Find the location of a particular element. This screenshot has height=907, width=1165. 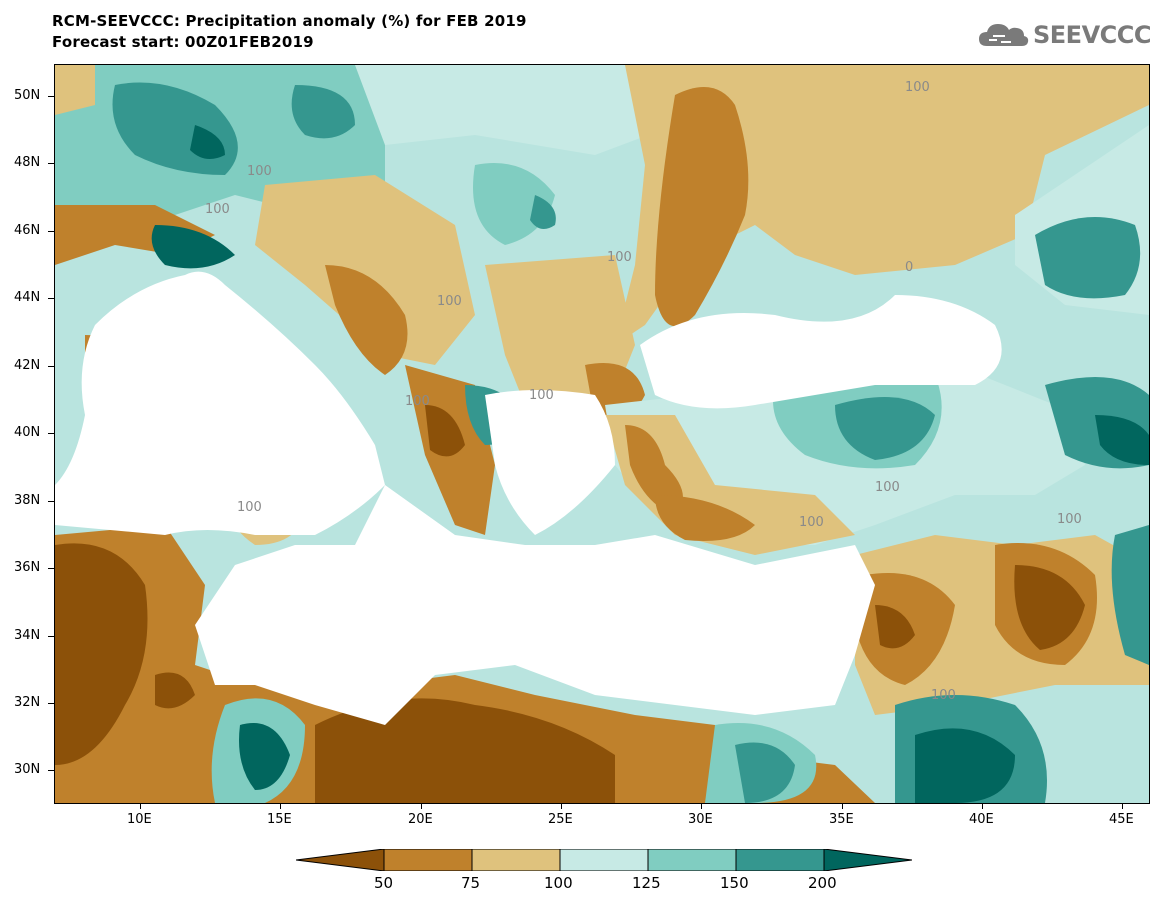

lat-label: 50N is located at coordinates (27, 95).